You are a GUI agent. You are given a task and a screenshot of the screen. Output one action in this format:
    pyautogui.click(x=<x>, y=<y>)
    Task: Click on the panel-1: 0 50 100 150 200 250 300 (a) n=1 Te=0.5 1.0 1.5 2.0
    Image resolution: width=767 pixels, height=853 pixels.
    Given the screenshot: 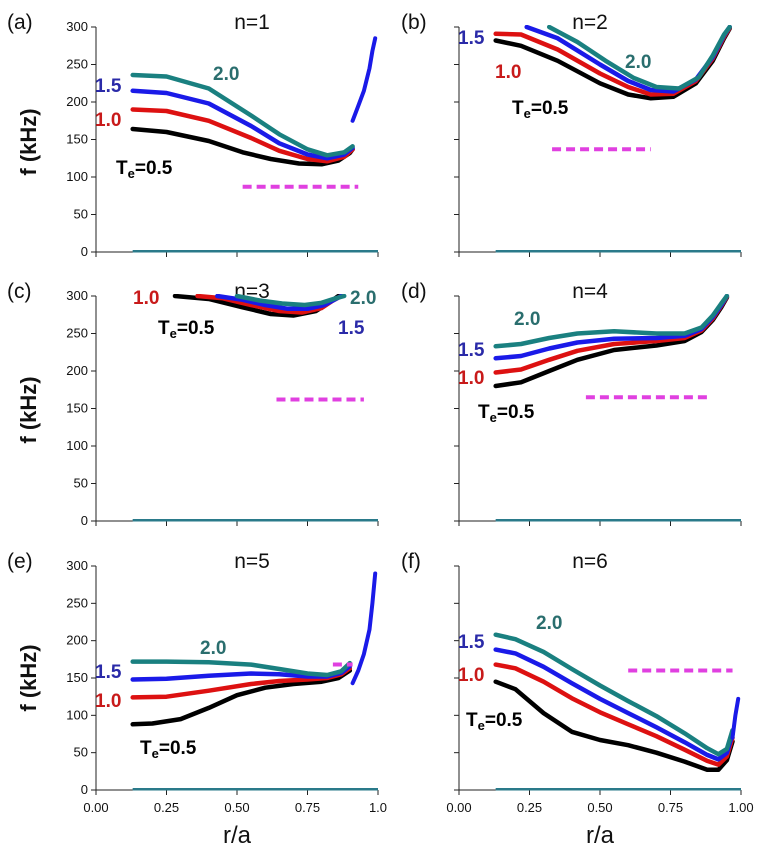 What is the action you would take?
    pyautogui.click(x=193, y=135)
    